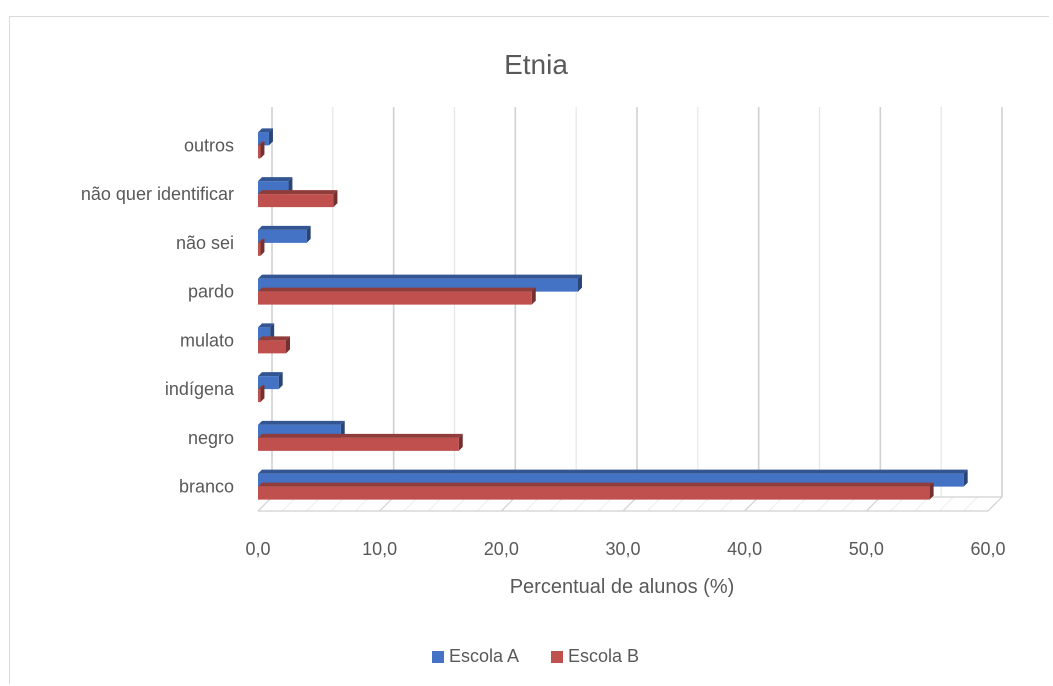 The height and width of the screenshot is (686, 1053). What do you see at coordinates (987, 549) in the screenshot?
I see `x-tick-label: 60,0` at bounding box center [987, 549].